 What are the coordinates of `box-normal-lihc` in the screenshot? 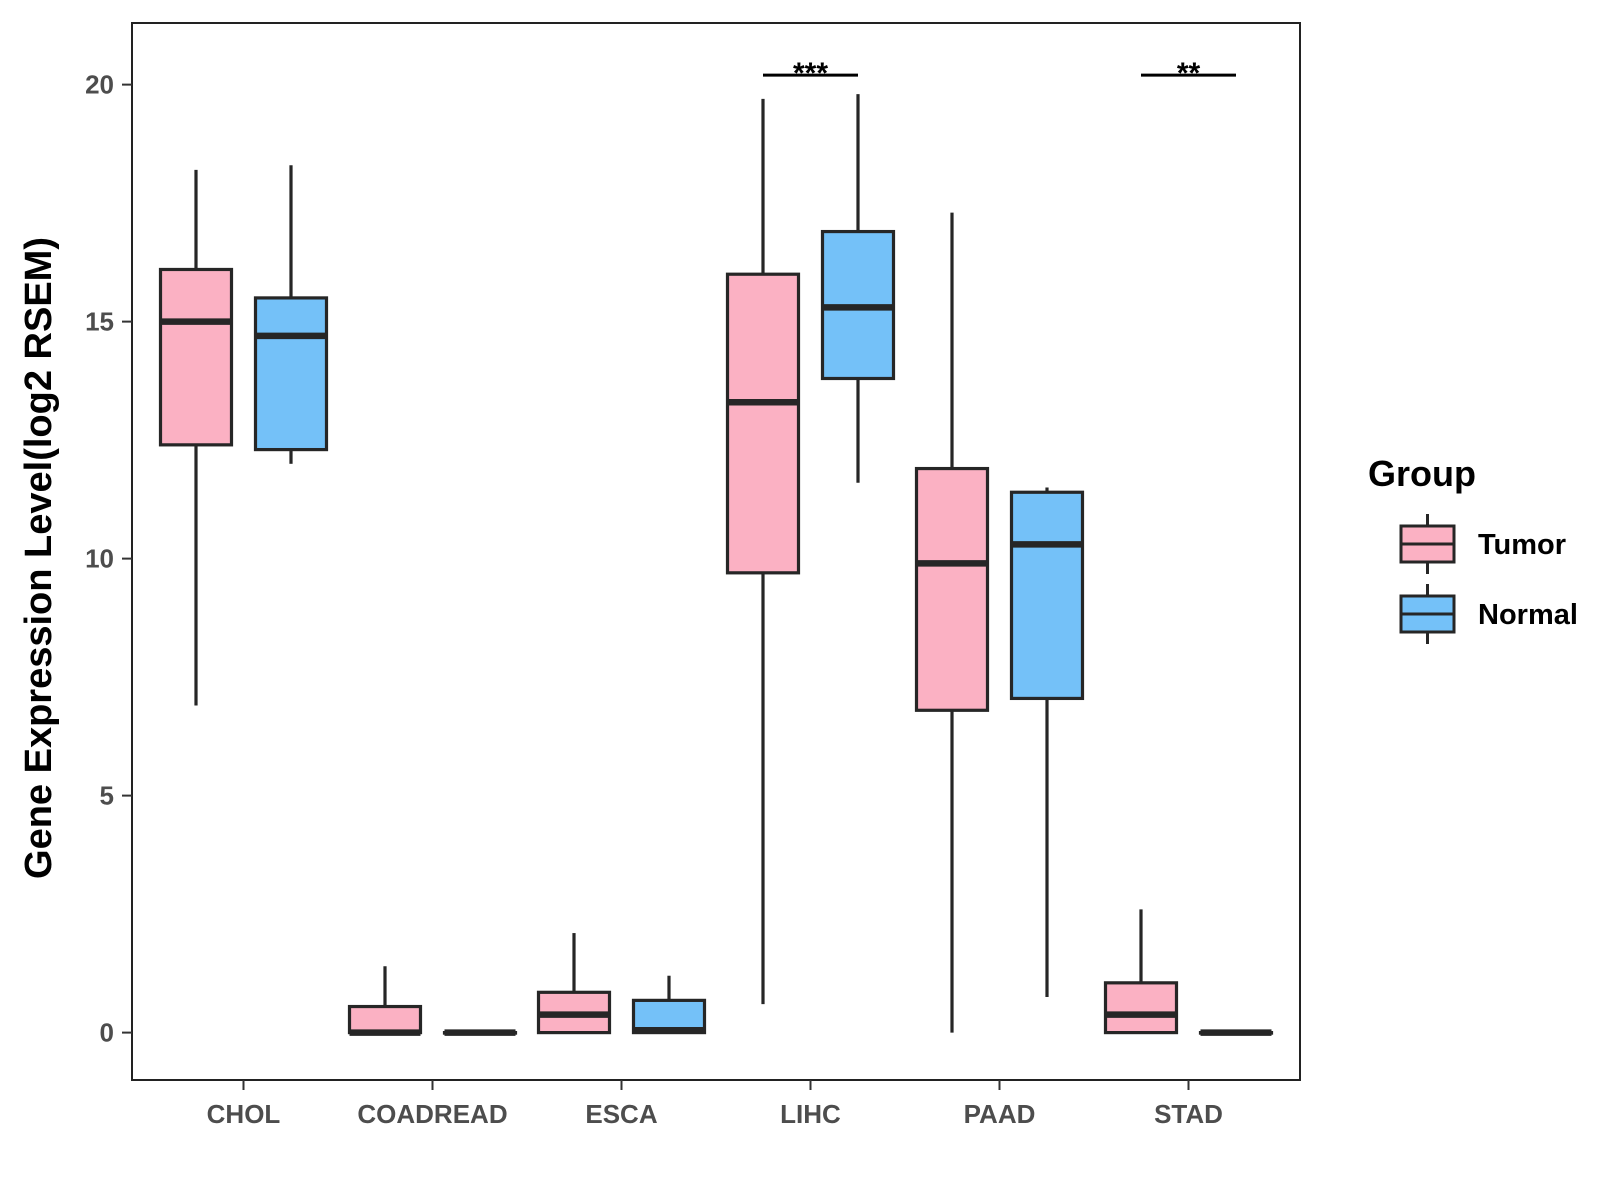 It's located at (858, 288).